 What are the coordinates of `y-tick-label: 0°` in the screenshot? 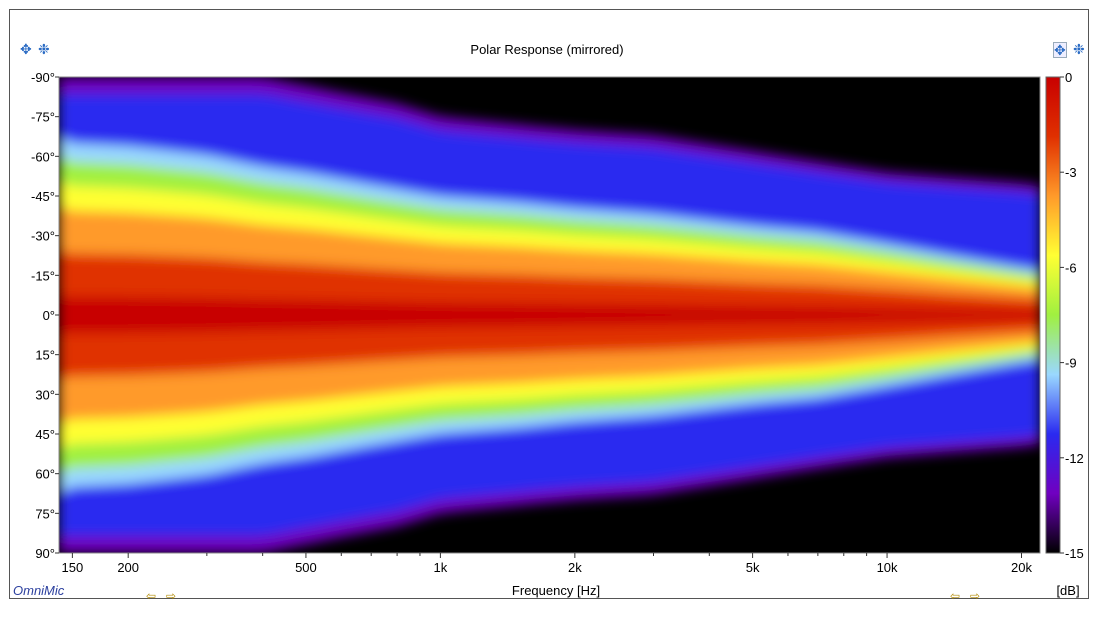 It's located at (49, 315).